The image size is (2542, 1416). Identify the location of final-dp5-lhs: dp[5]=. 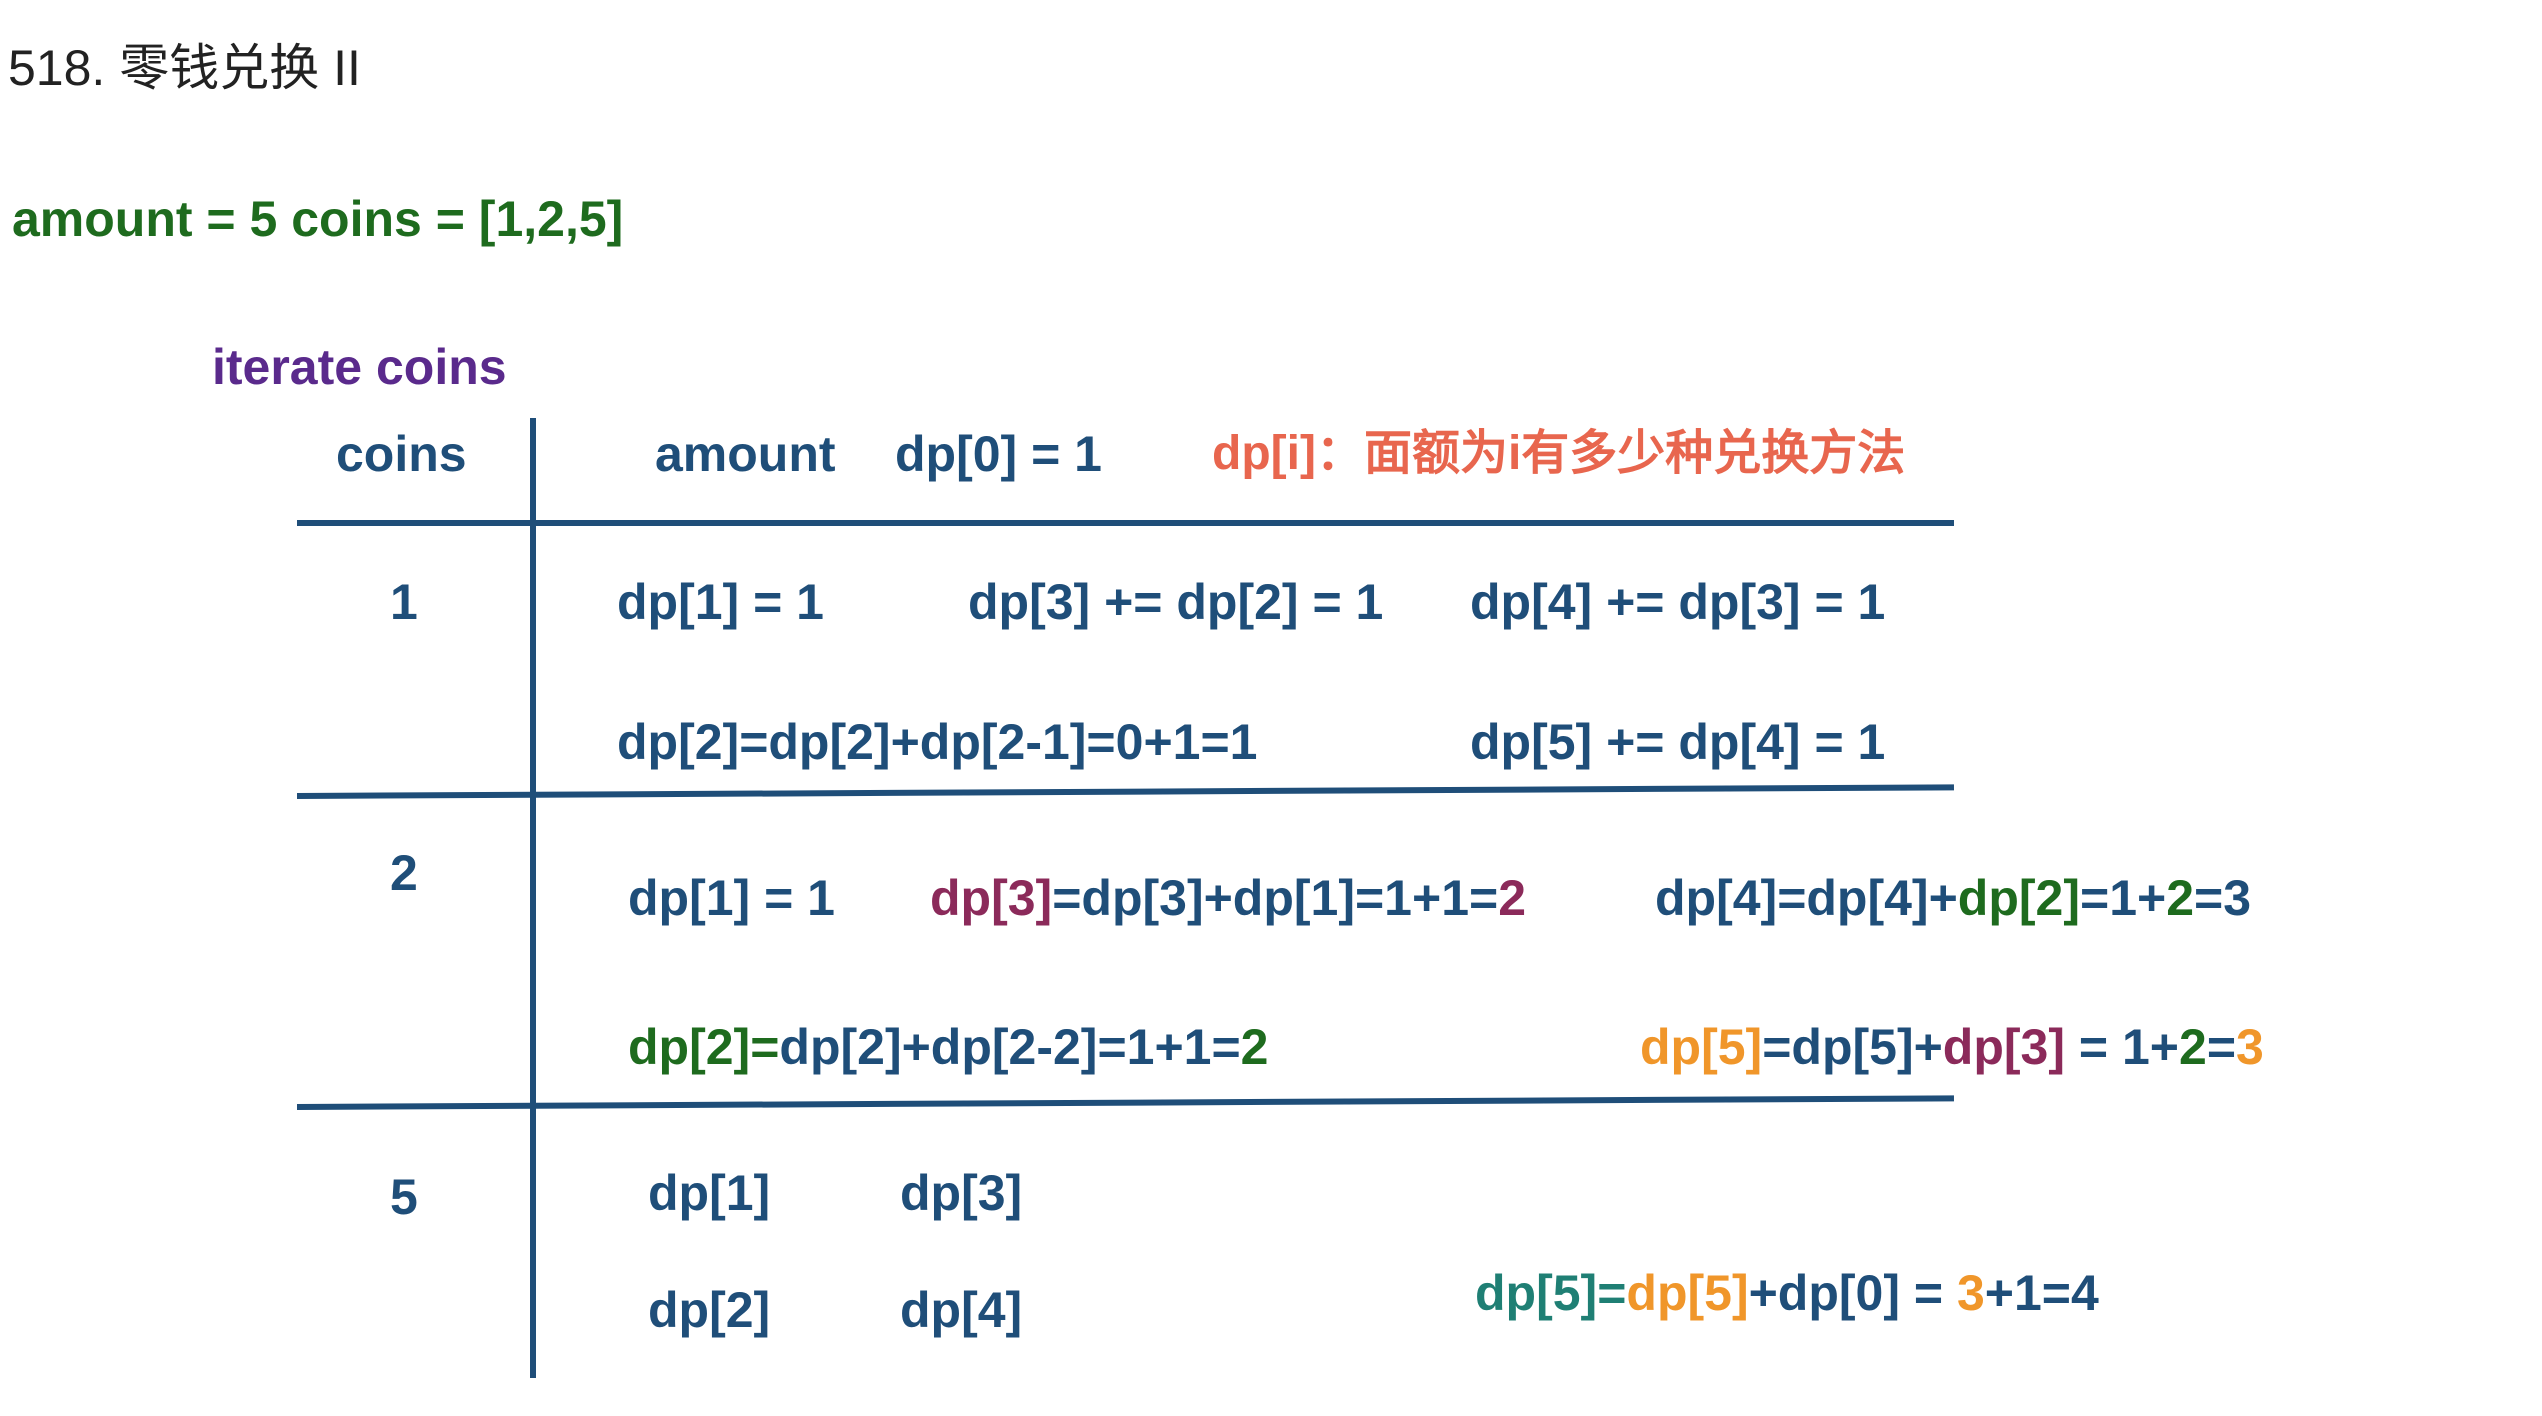
(1551, 1293).